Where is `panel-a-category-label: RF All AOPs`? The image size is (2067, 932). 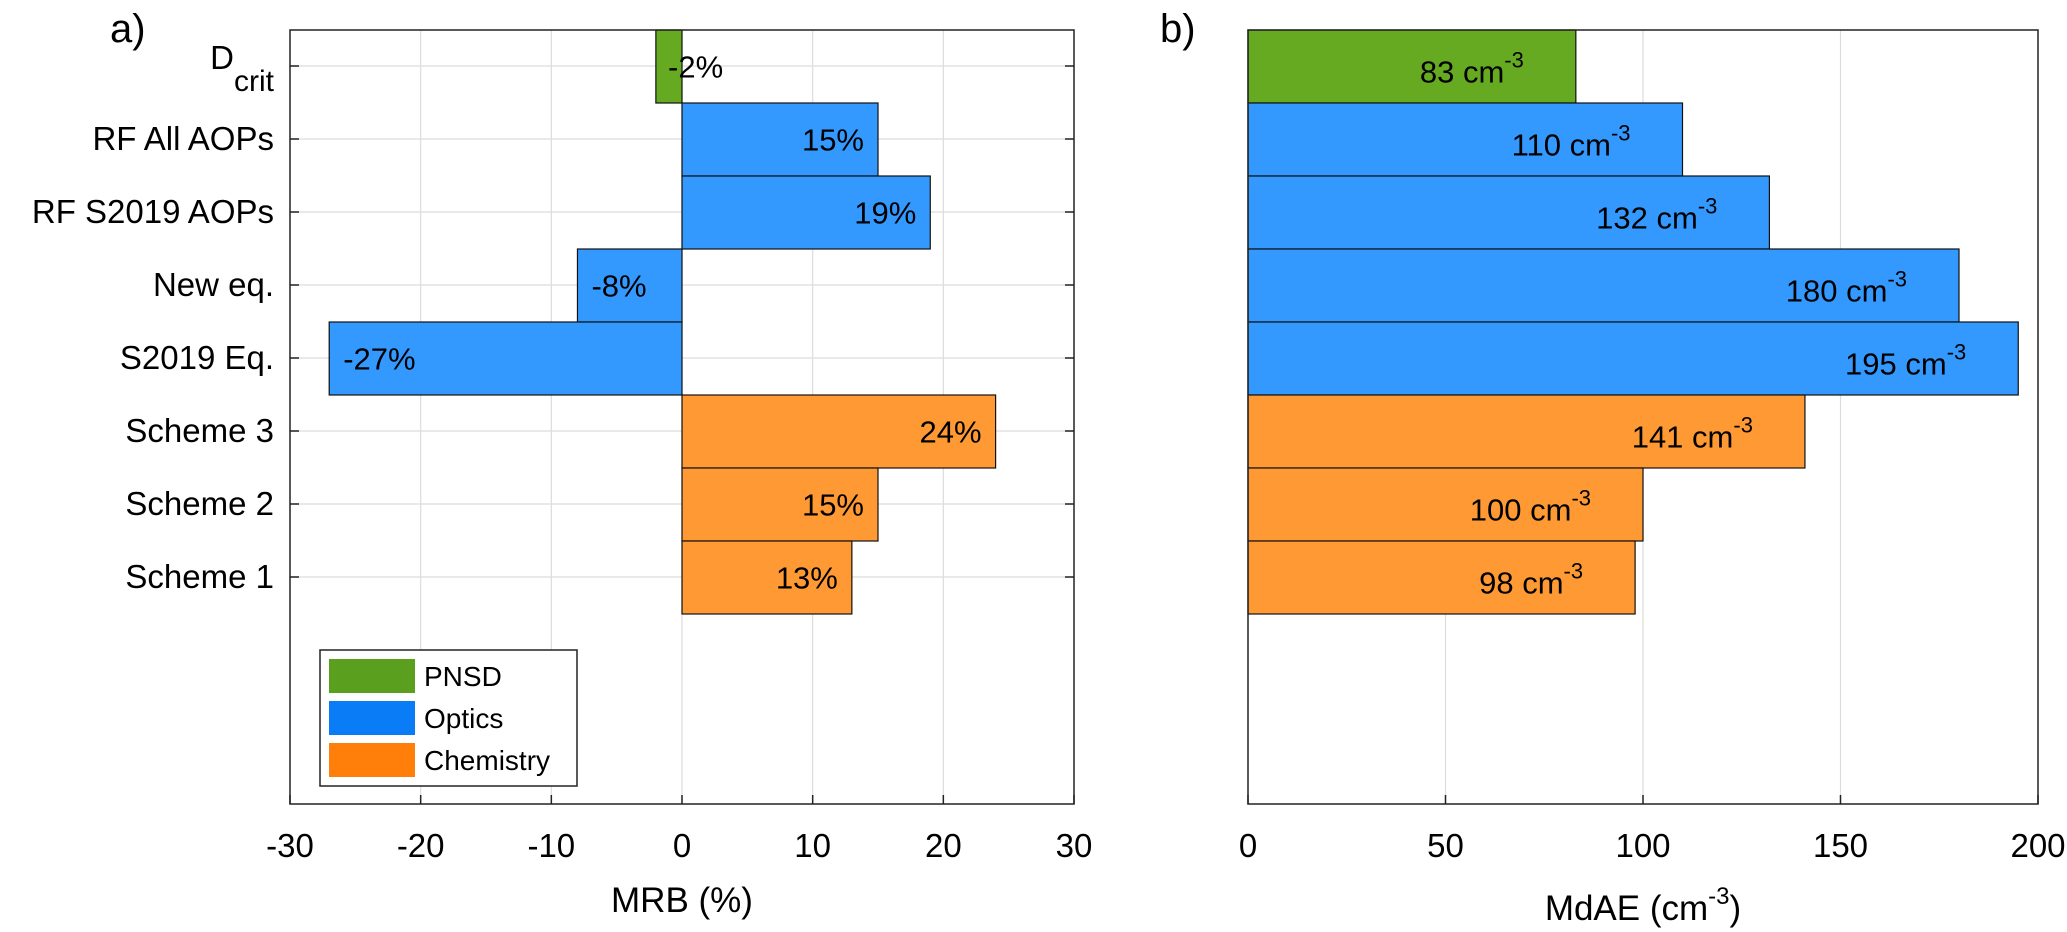
panel-a-category-label: RF All AOPs is located at coordinates (183, 138).